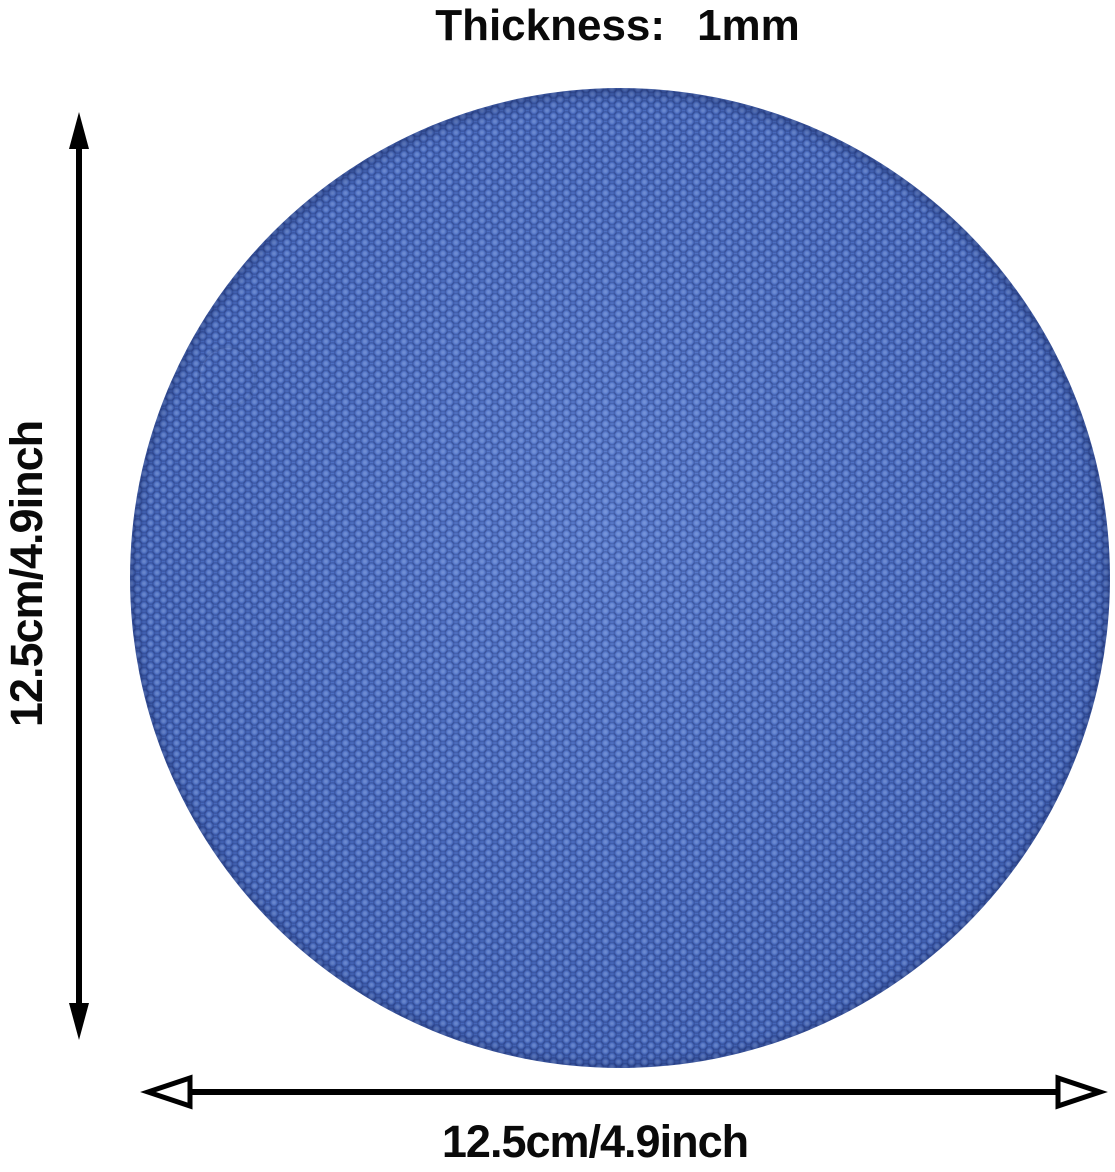 This screenshot has height=1172, width=1115. What do you see at coordinates (624, 1092) in the screenshot?
I see `left-right-arrow-icon` at bounding box center [624, 1092].